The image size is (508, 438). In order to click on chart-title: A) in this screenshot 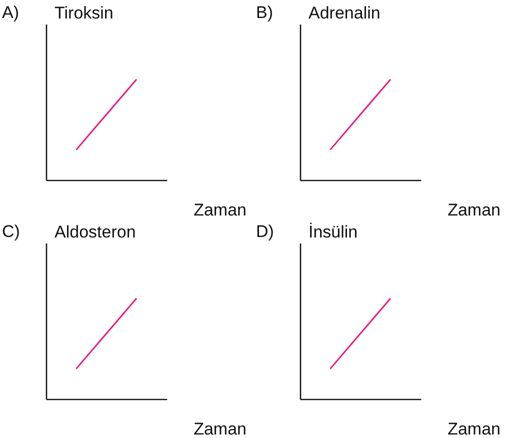, I will do `click(10, 12)`.